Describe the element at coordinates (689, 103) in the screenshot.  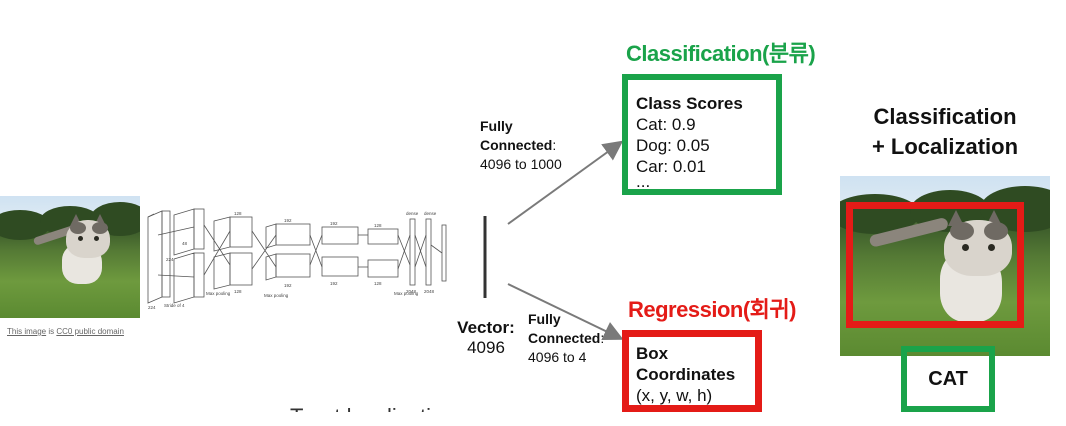
I see `class-scores-heading: Class Scores` at that location.